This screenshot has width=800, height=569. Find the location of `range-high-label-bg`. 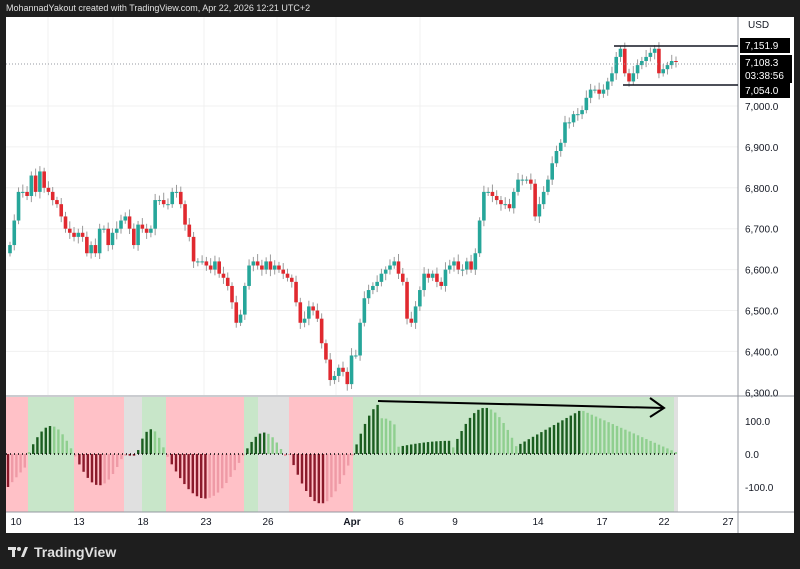

range-high-label-bg is located at coordinates (765, 45).